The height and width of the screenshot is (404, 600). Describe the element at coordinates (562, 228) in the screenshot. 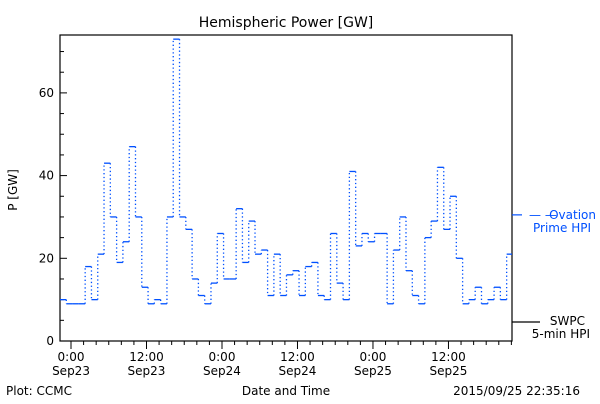

I see `legend-ovation-line2: Prime HPI` at that location.